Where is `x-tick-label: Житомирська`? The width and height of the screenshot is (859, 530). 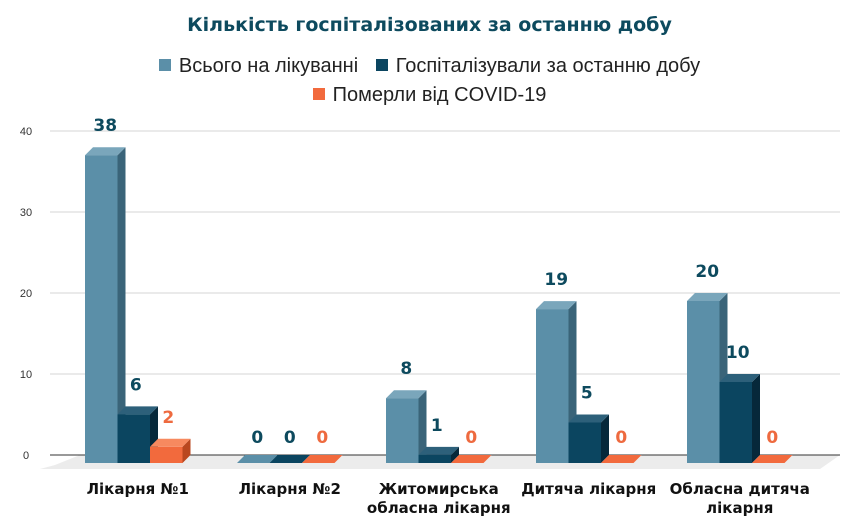
x-tick-label: Житомирська is located at coordinates (439, 489).